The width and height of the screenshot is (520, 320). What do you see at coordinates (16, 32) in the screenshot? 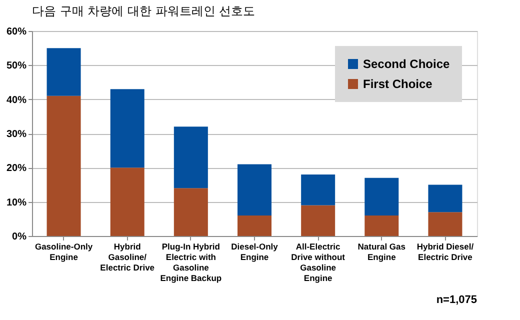
I see `y-tick-label: 60%` at bounding box center [16, 32].